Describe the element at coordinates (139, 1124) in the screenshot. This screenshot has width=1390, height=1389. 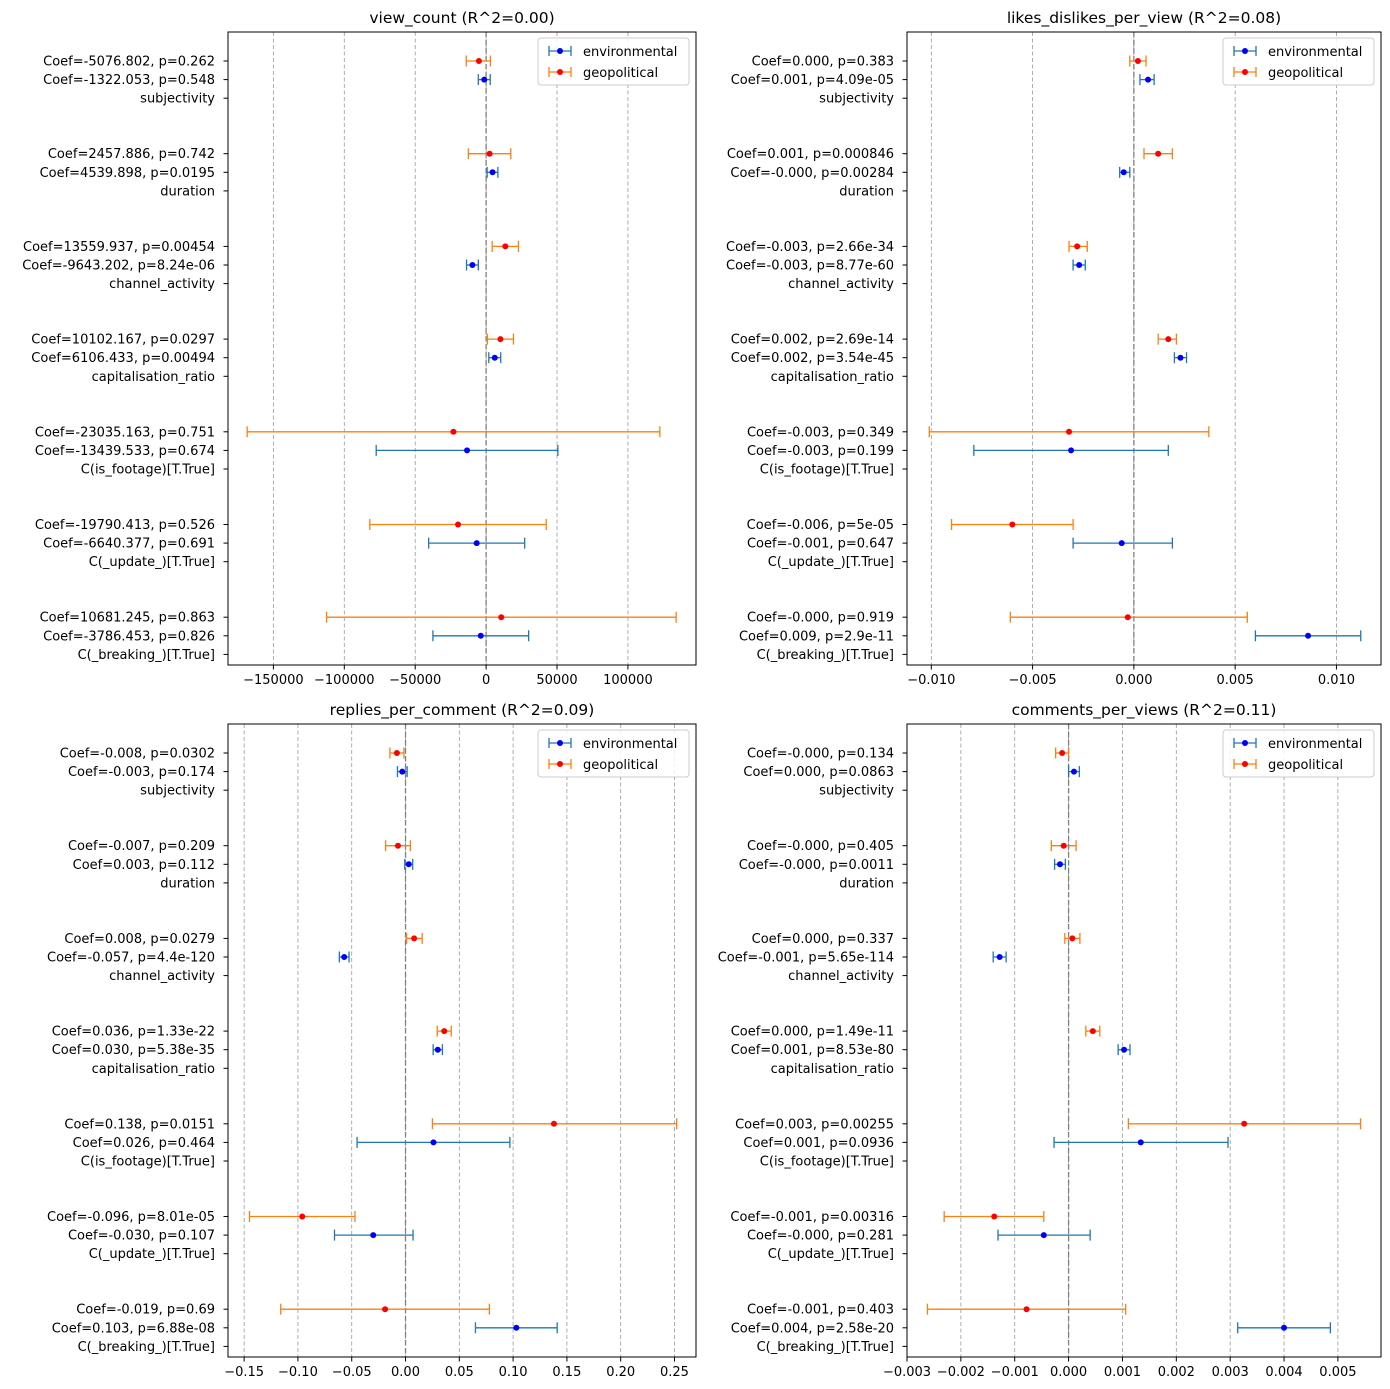
I see `coef-label: Coef=0.138, p=0.0151` at that location.